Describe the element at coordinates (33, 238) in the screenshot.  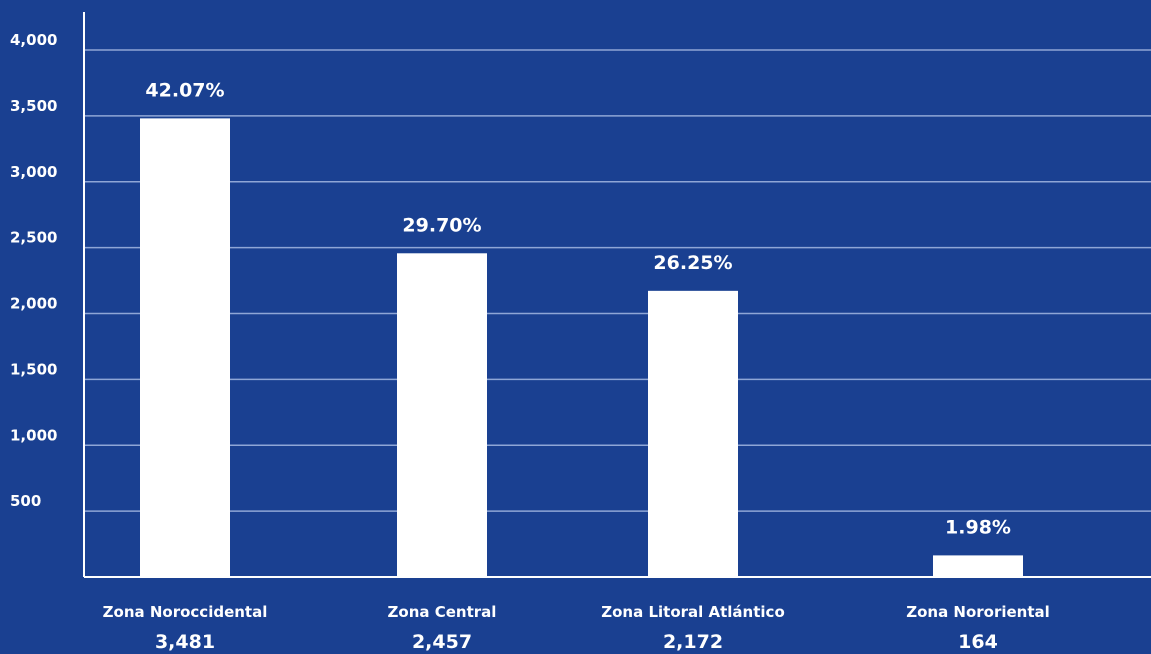
I see `y-tick-label: 2,500` at that location.